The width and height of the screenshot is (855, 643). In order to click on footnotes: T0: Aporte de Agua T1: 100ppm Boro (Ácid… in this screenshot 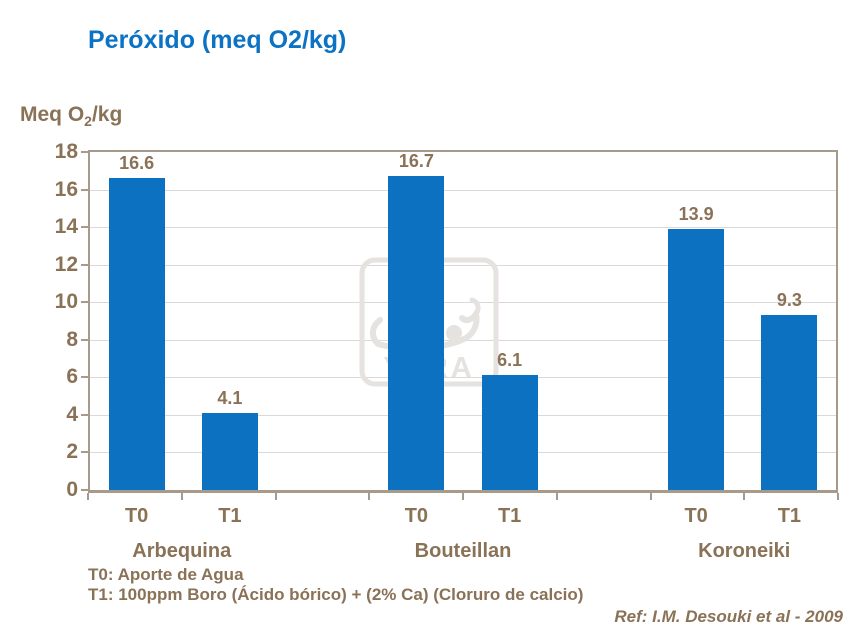, I will do `click(335, 585)`.